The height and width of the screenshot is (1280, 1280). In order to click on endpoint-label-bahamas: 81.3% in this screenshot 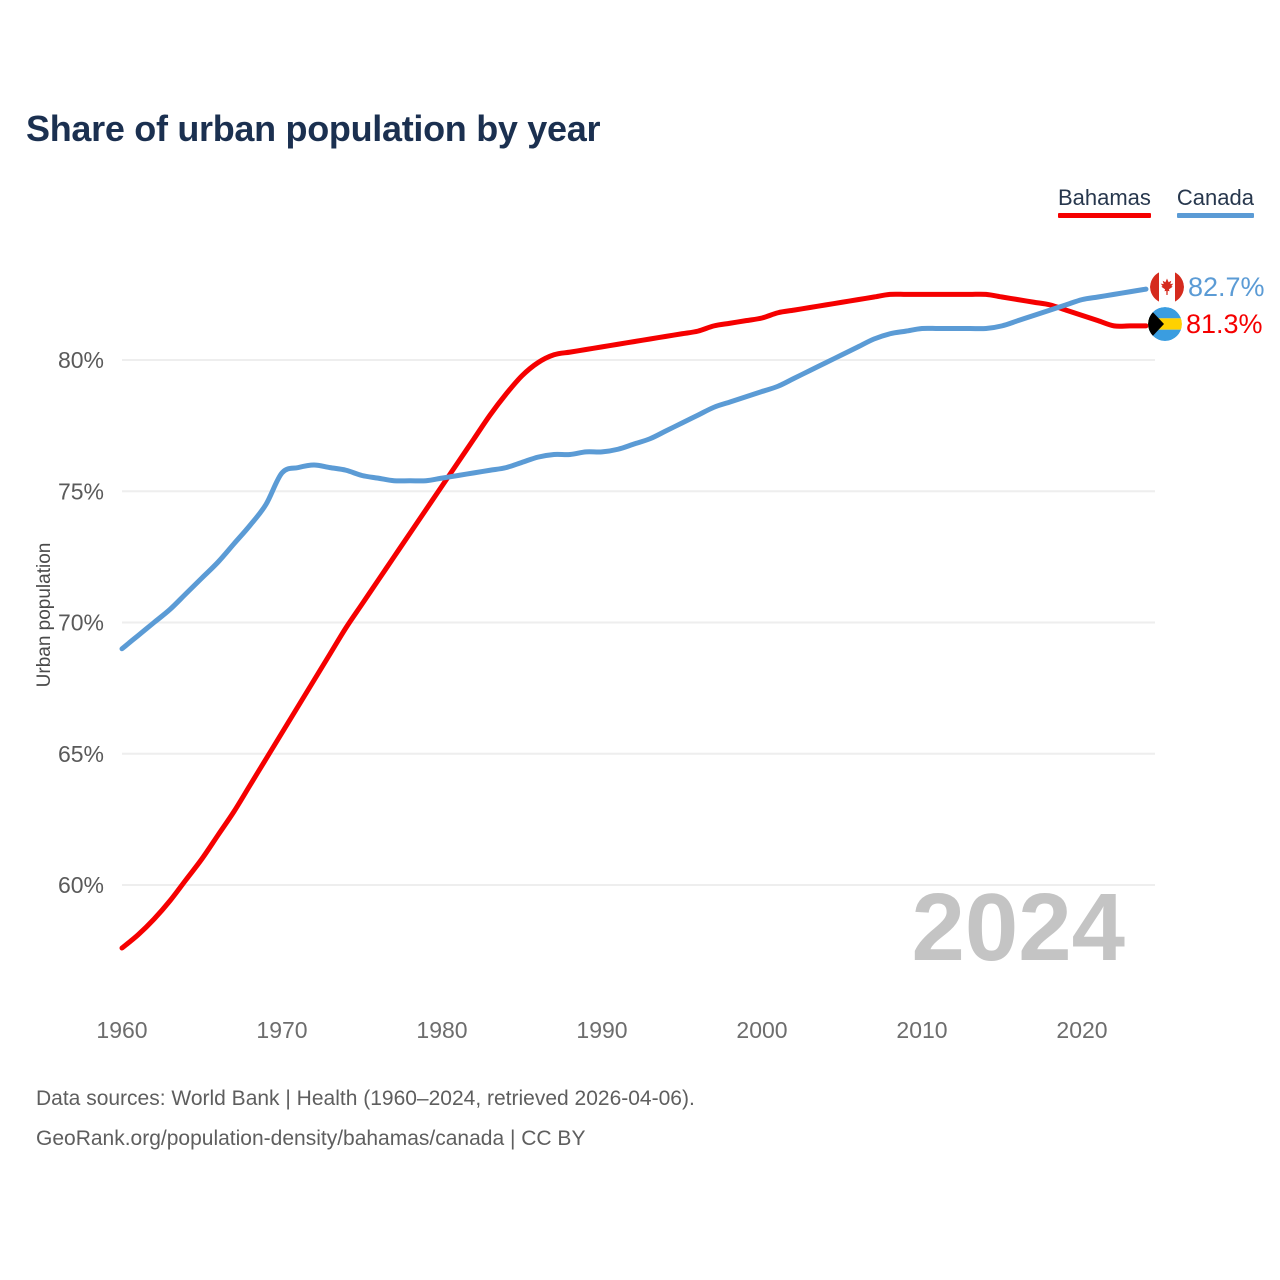, I will do `click(1205, 324)`.